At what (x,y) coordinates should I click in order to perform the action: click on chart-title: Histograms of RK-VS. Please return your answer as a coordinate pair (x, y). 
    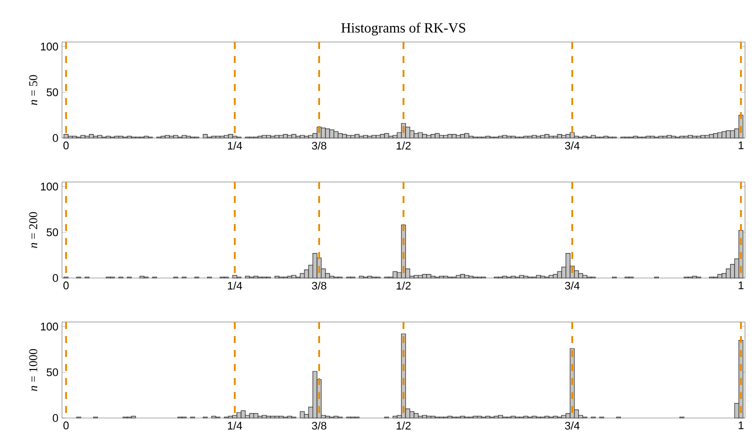
    Looking at the image, I should click on (403, 29).